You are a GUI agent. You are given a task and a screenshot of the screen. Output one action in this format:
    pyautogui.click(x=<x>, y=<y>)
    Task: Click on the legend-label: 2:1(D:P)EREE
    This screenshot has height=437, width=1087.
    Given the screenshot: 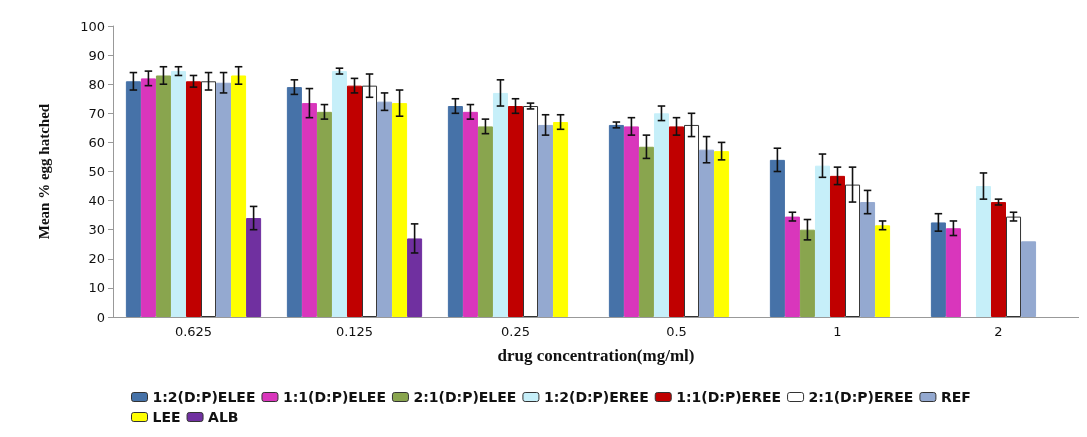 What is the action you would take?
    pyautogui.click(x=861, y=397)
    